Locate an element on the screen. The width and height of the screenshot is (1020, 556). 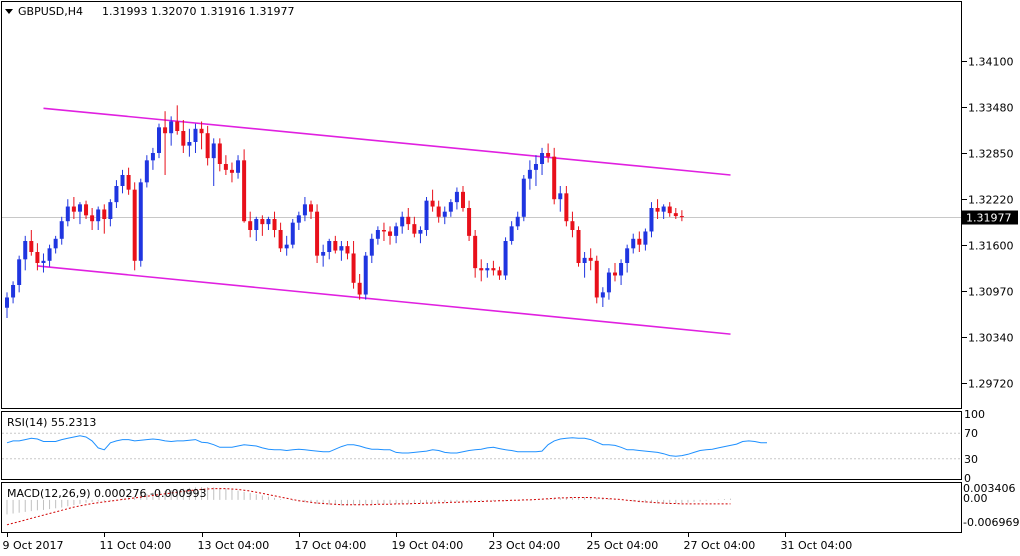
rsi-panel-frame is located at coordinates (481, 445).